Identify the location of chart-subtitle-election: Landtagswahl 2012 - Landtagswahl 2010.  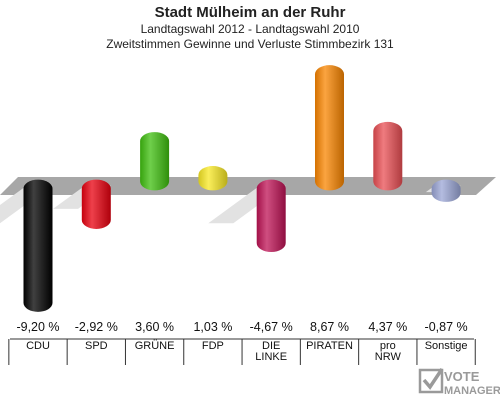
(250, 29).